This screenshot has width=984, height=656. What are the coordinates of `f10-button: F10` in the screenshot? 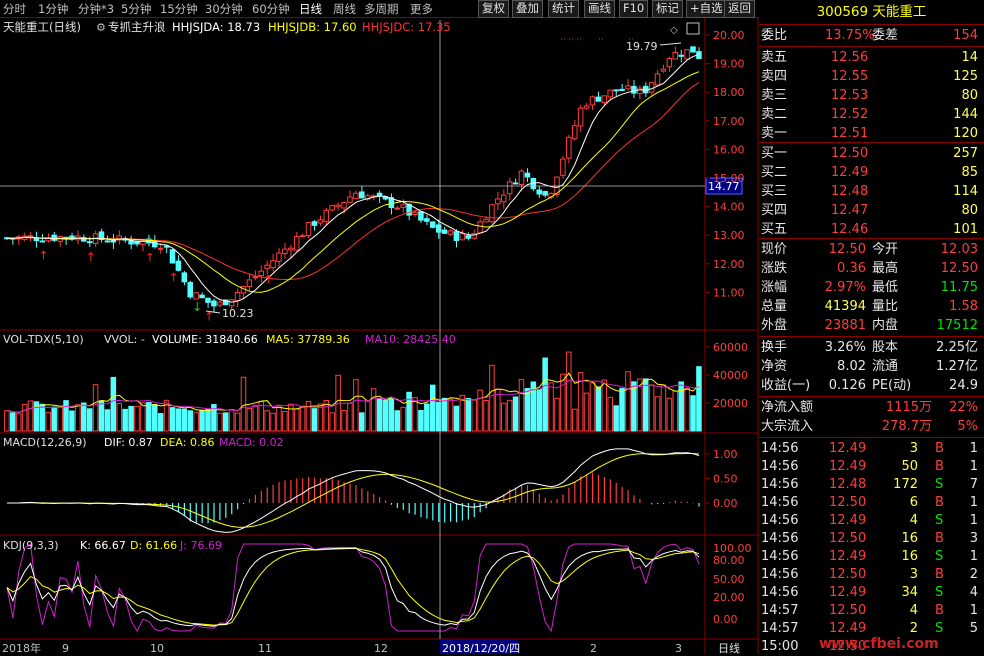 It's located at (634, 9).